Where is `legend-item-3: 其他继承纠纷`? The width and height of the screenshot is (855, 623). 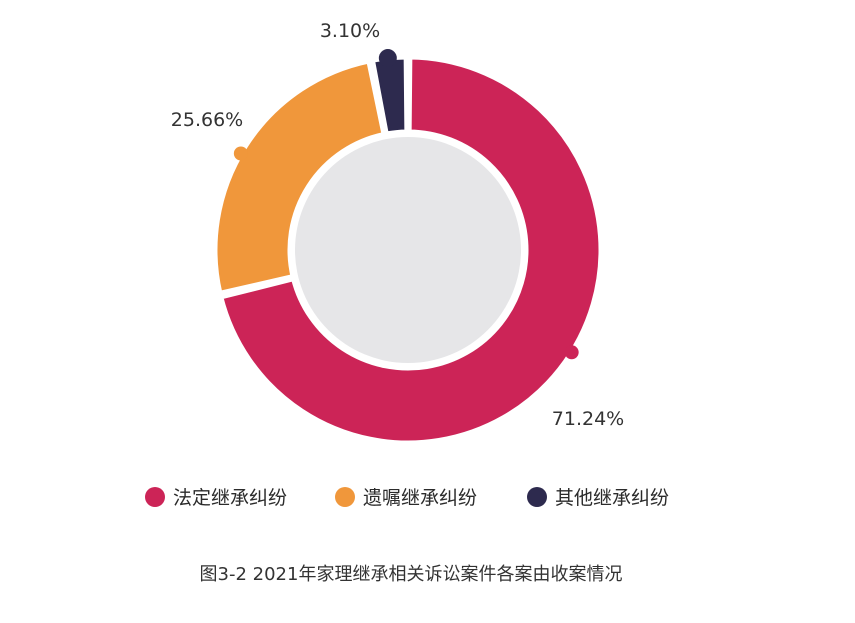 legend-item-3: 其他继承纠纷 is located at coordinates (598, 498).